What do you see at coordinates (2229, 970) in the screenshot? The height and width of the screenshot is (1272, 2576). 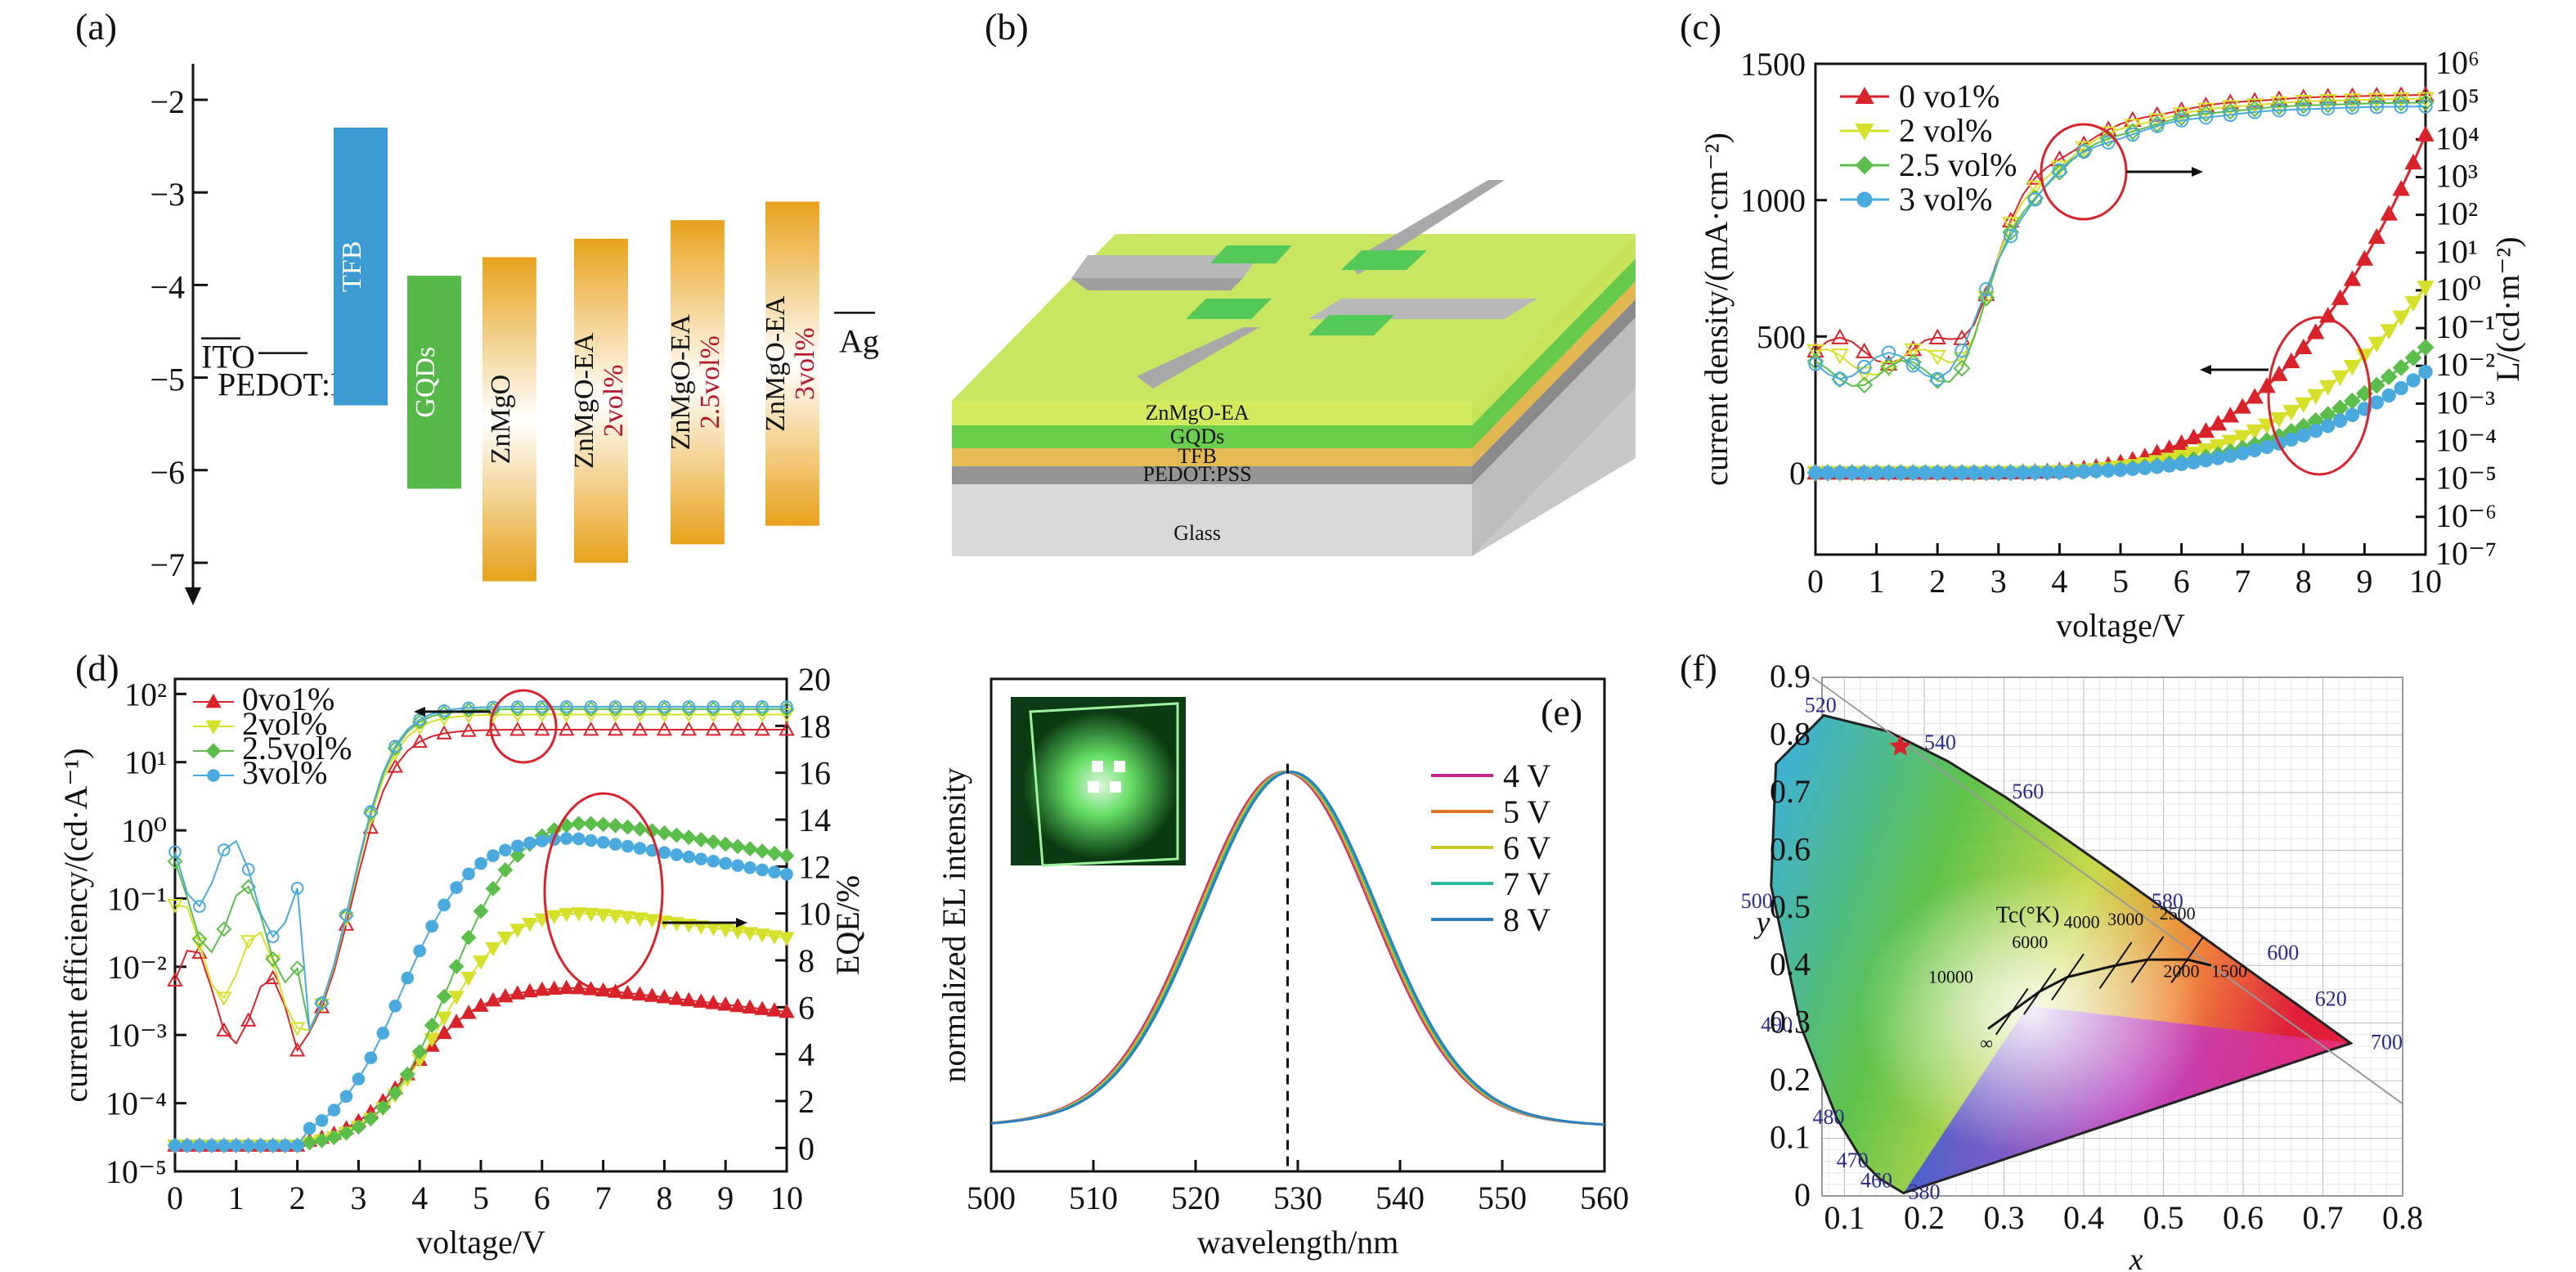 I see `f-planck-temp: 1500` at bounding box center [2229, 970].